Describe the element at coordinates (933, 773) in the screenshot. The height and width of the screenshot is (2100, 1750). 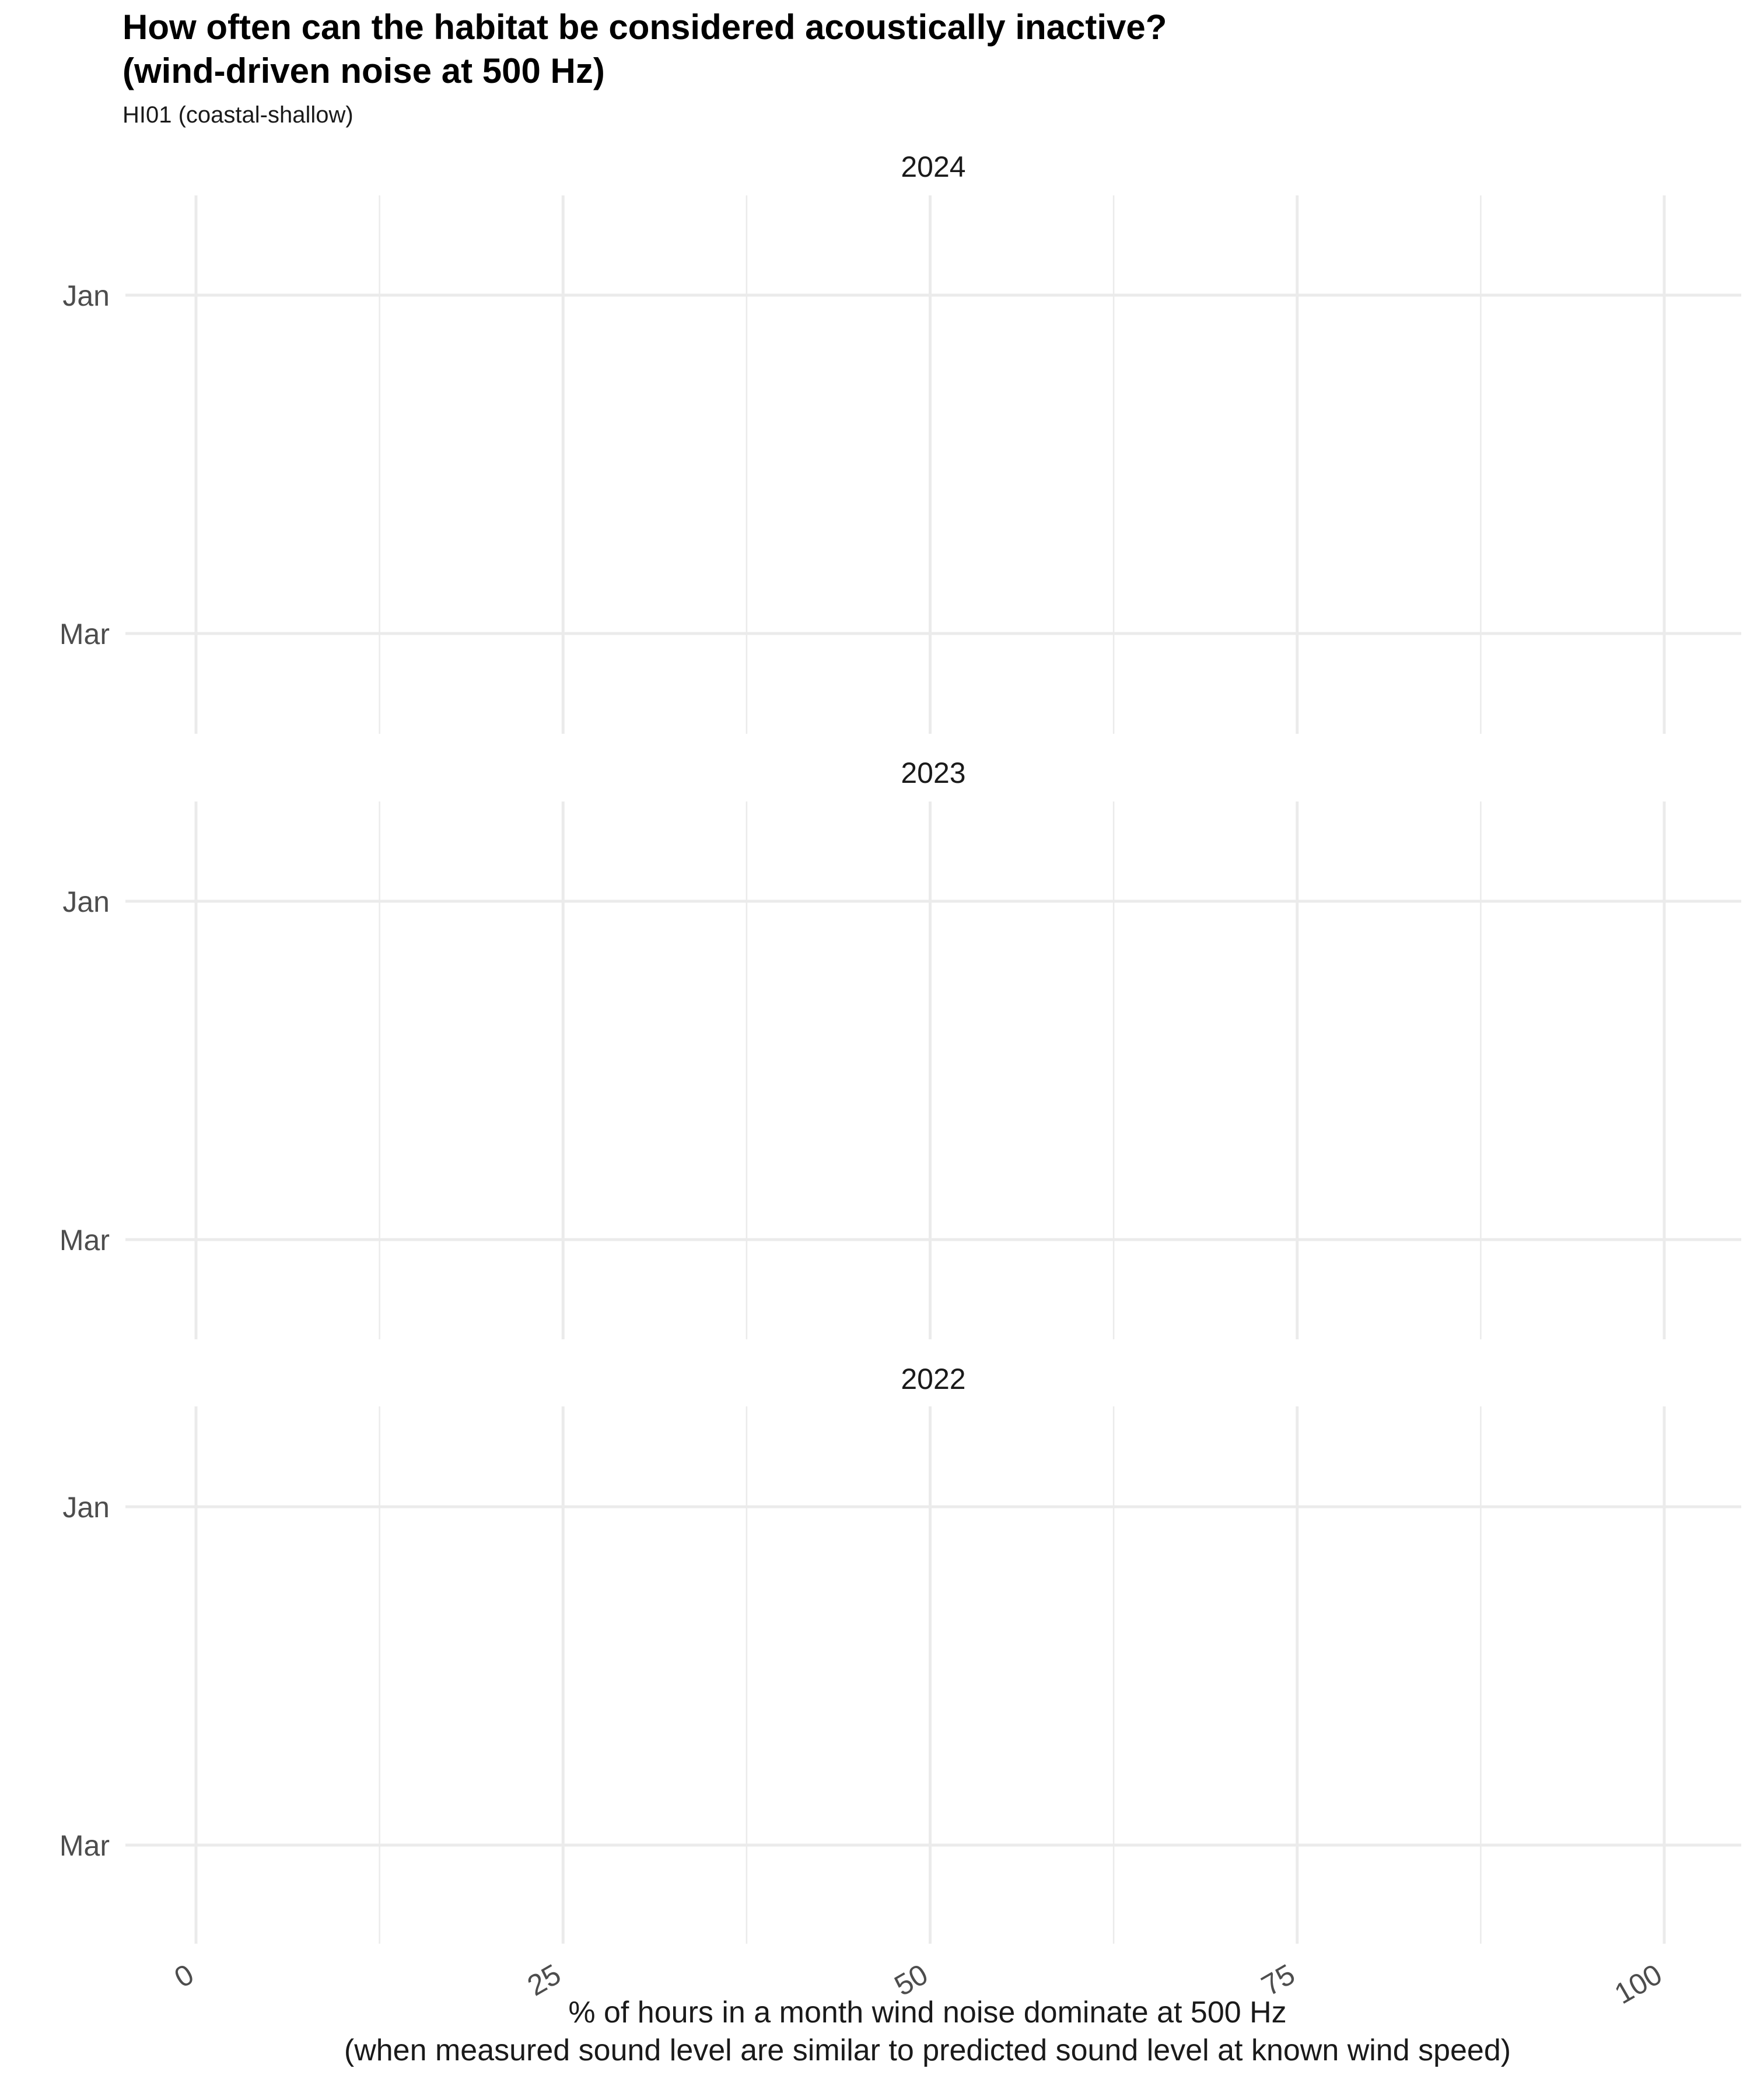
I see `facet-strip-label: 2023` at that location.